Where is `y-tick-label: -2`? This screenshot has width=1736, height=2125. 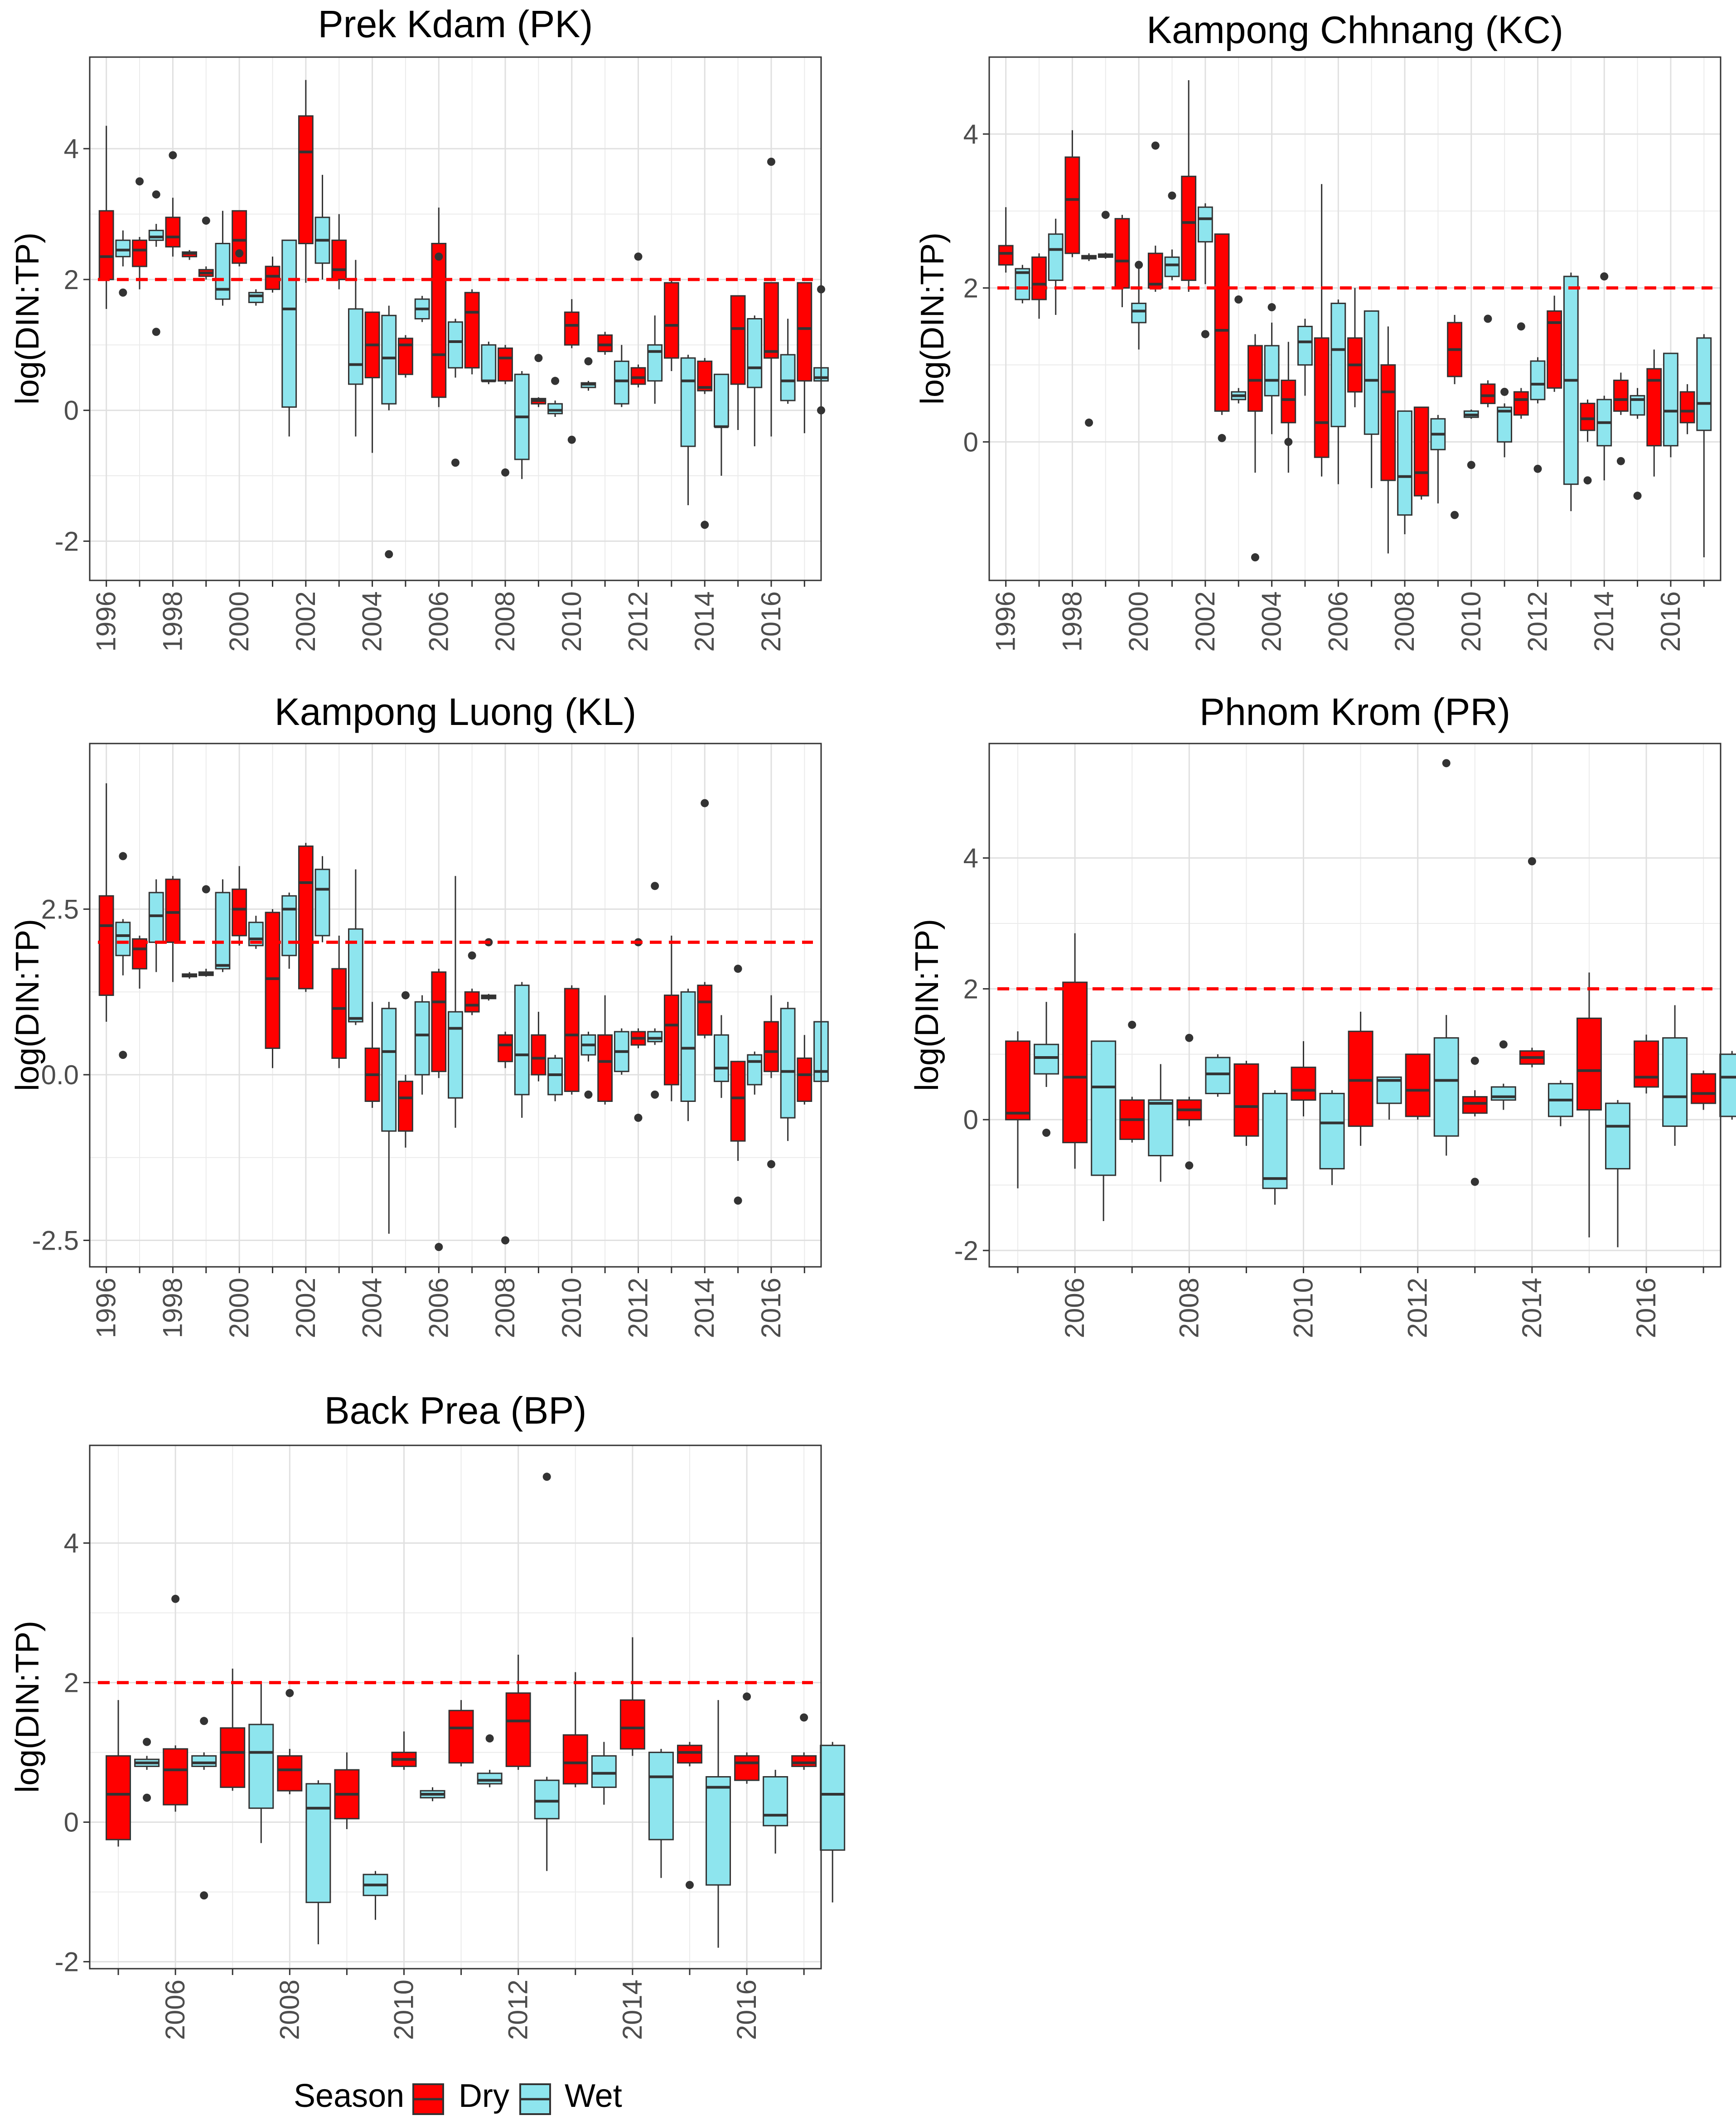
y-tick-label: -2 is located at coordinates (966, 1251).